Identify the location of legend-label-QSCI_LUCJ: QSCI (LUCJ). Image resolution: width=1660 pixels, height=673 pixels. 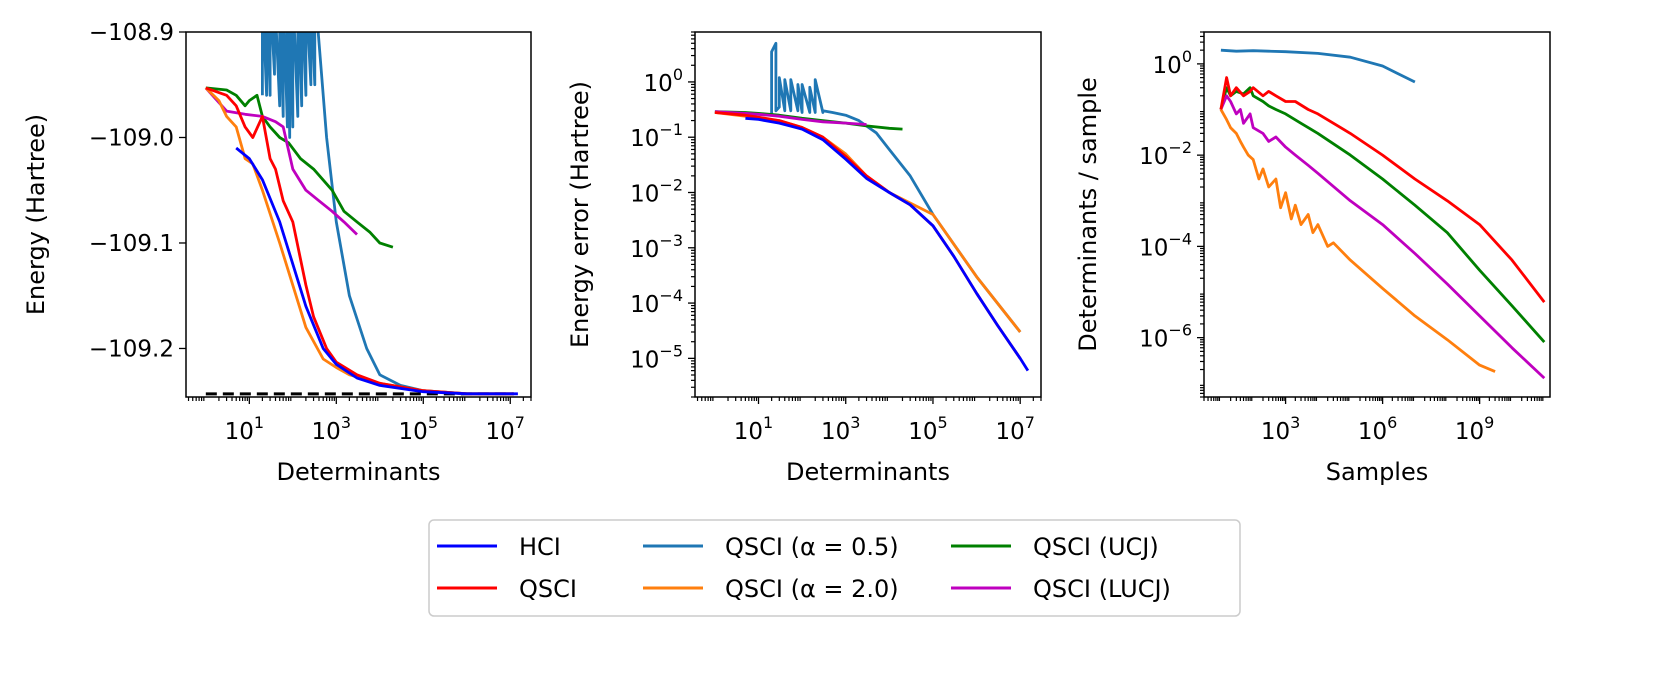
(1102, 589).